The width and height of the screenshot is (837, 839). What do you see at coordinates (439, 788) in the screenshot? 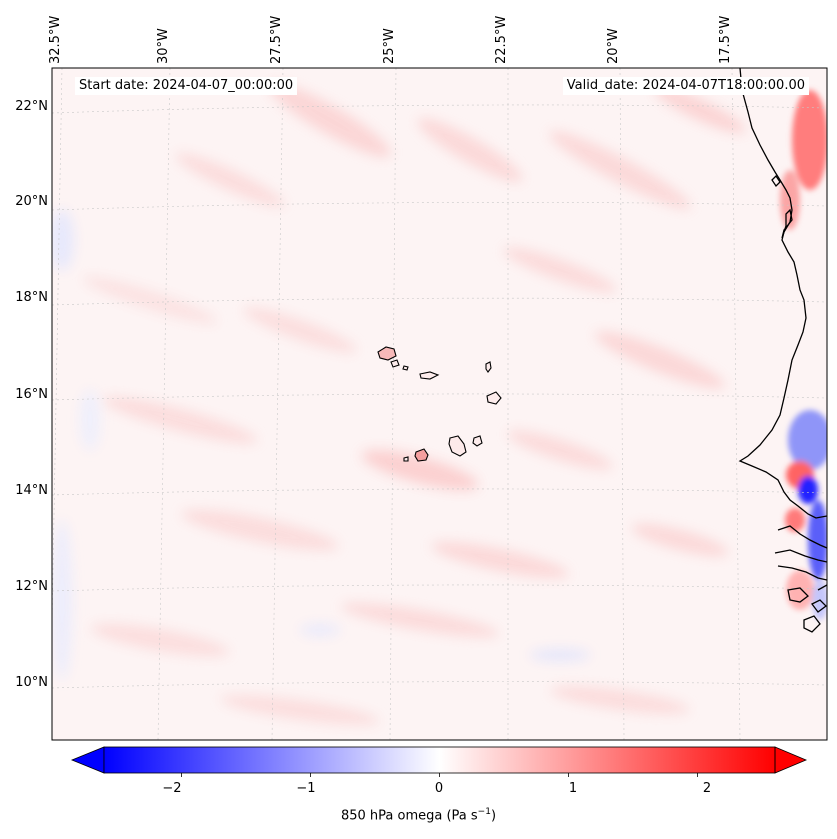
I see `colorbar-tick-label: 0` at bounding box center [439, 788].